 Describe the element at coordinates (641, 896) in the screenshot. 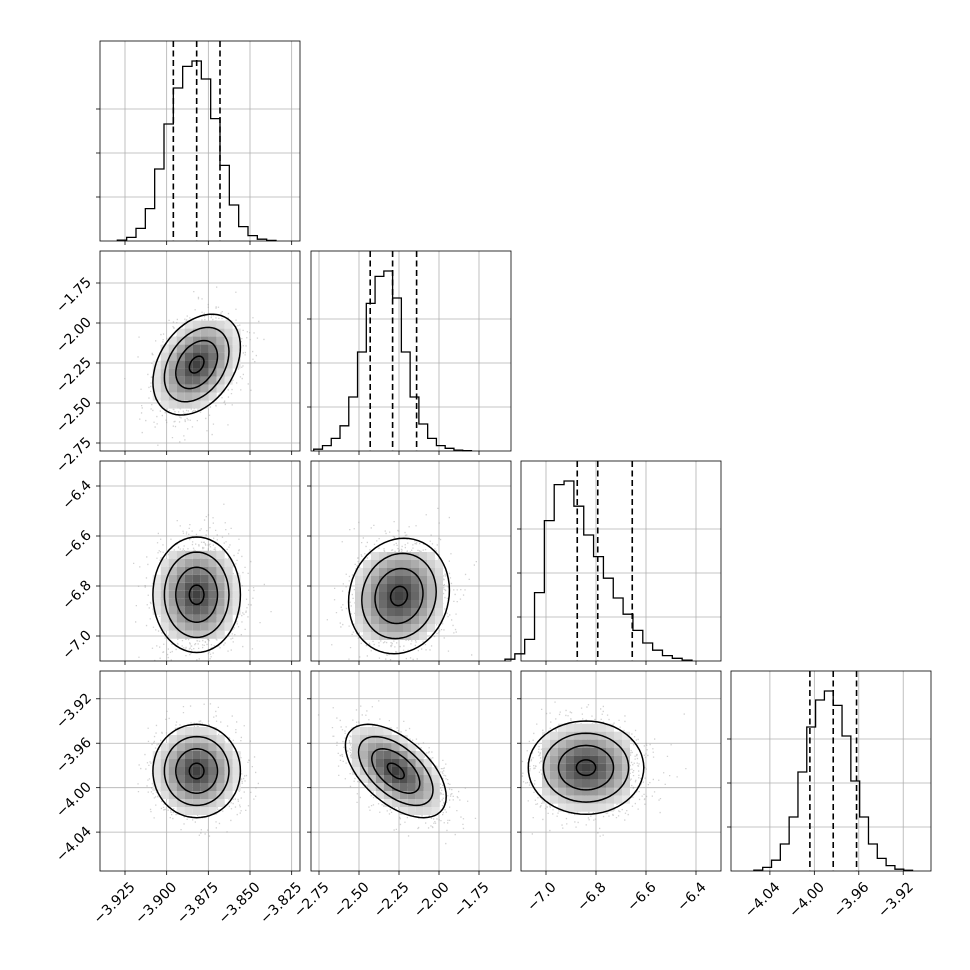

I see `x-tick-label-2-2: −6.6` at that location.